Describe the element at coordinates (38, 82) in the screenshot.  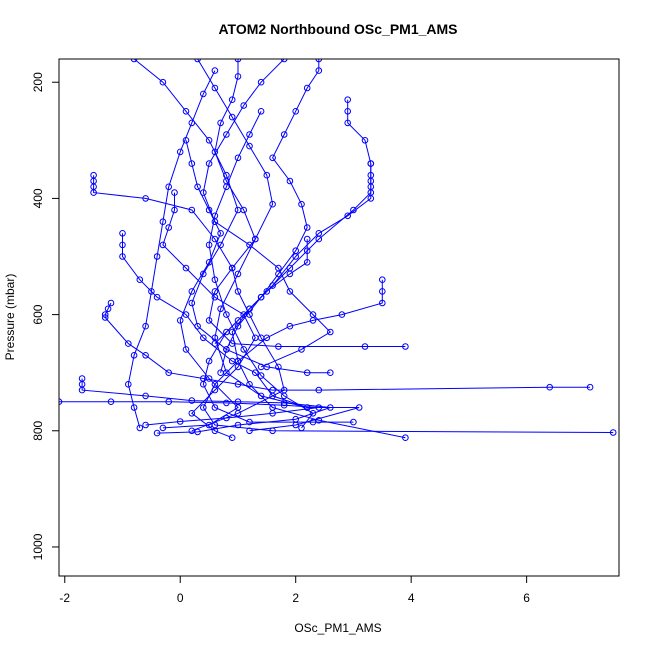
I see `y-tick-label: 200` at that location.